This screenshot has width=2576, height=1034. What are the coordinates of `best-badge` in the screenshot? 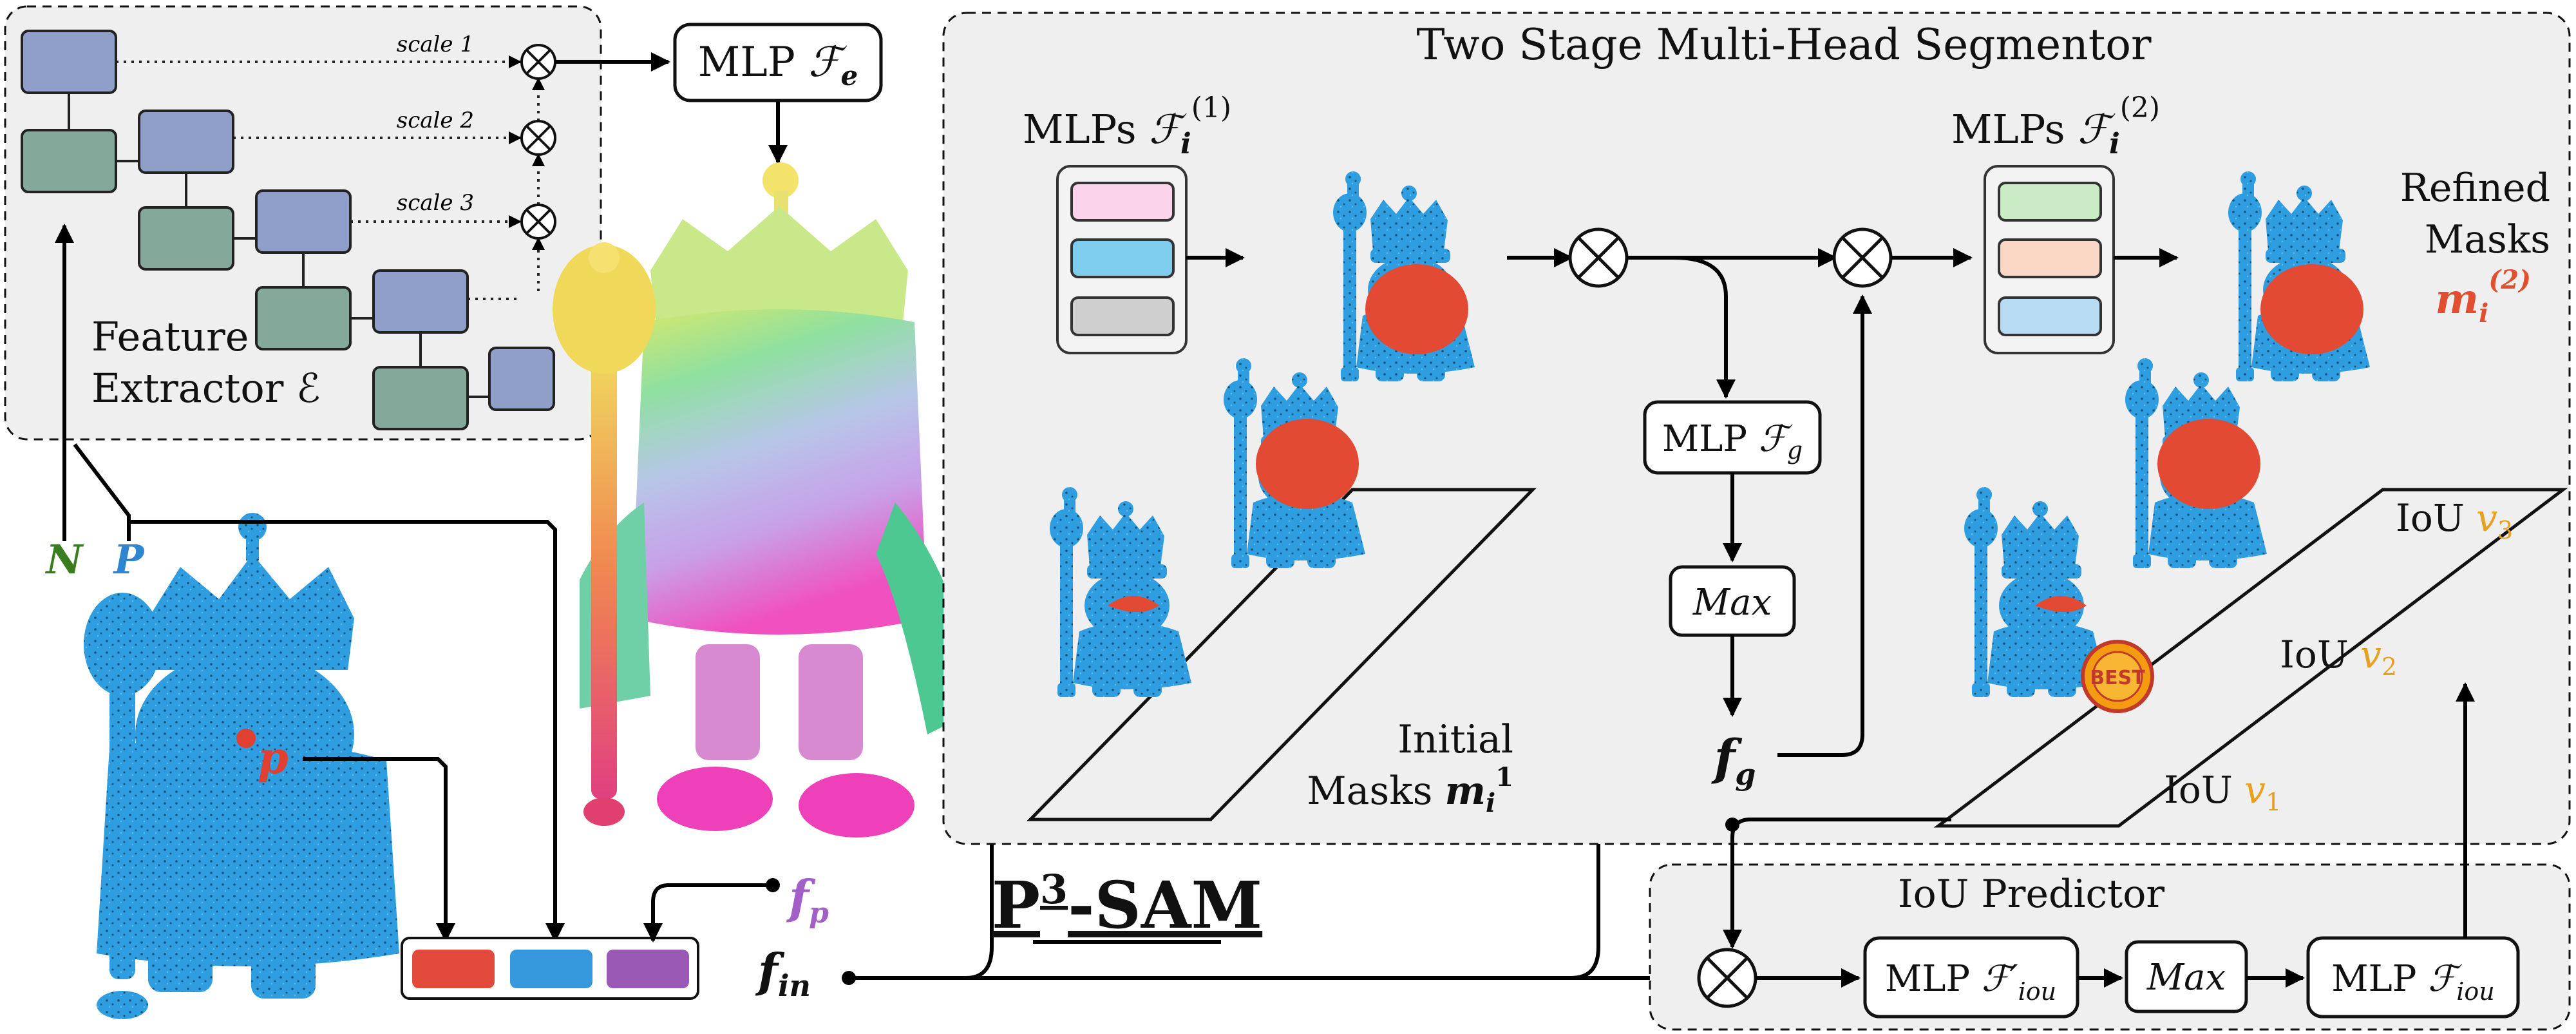 It's located at (2117, 676).